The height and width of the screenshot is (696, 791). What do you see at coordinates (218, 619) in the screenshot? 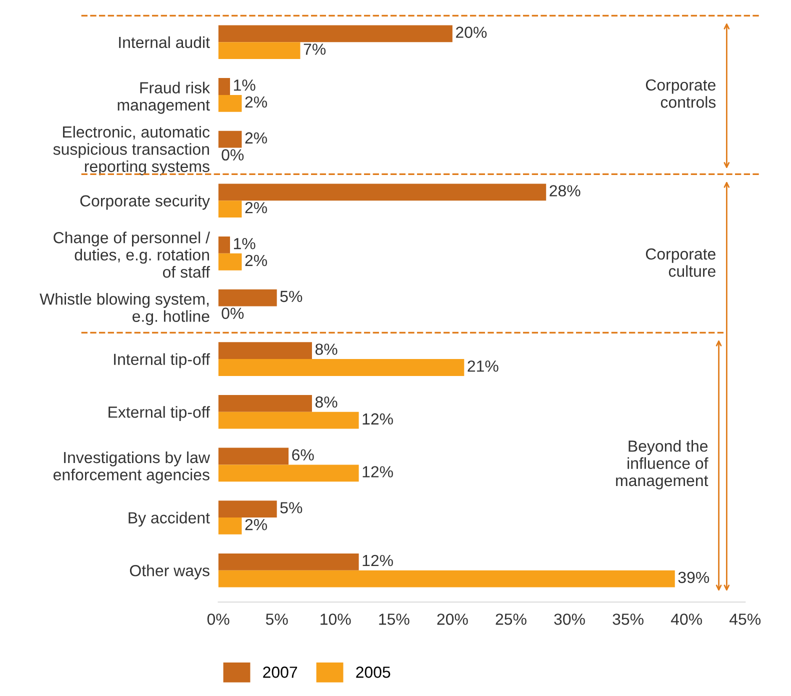
I see `x-tick-label: 0%` at bounding box center [218, 619].